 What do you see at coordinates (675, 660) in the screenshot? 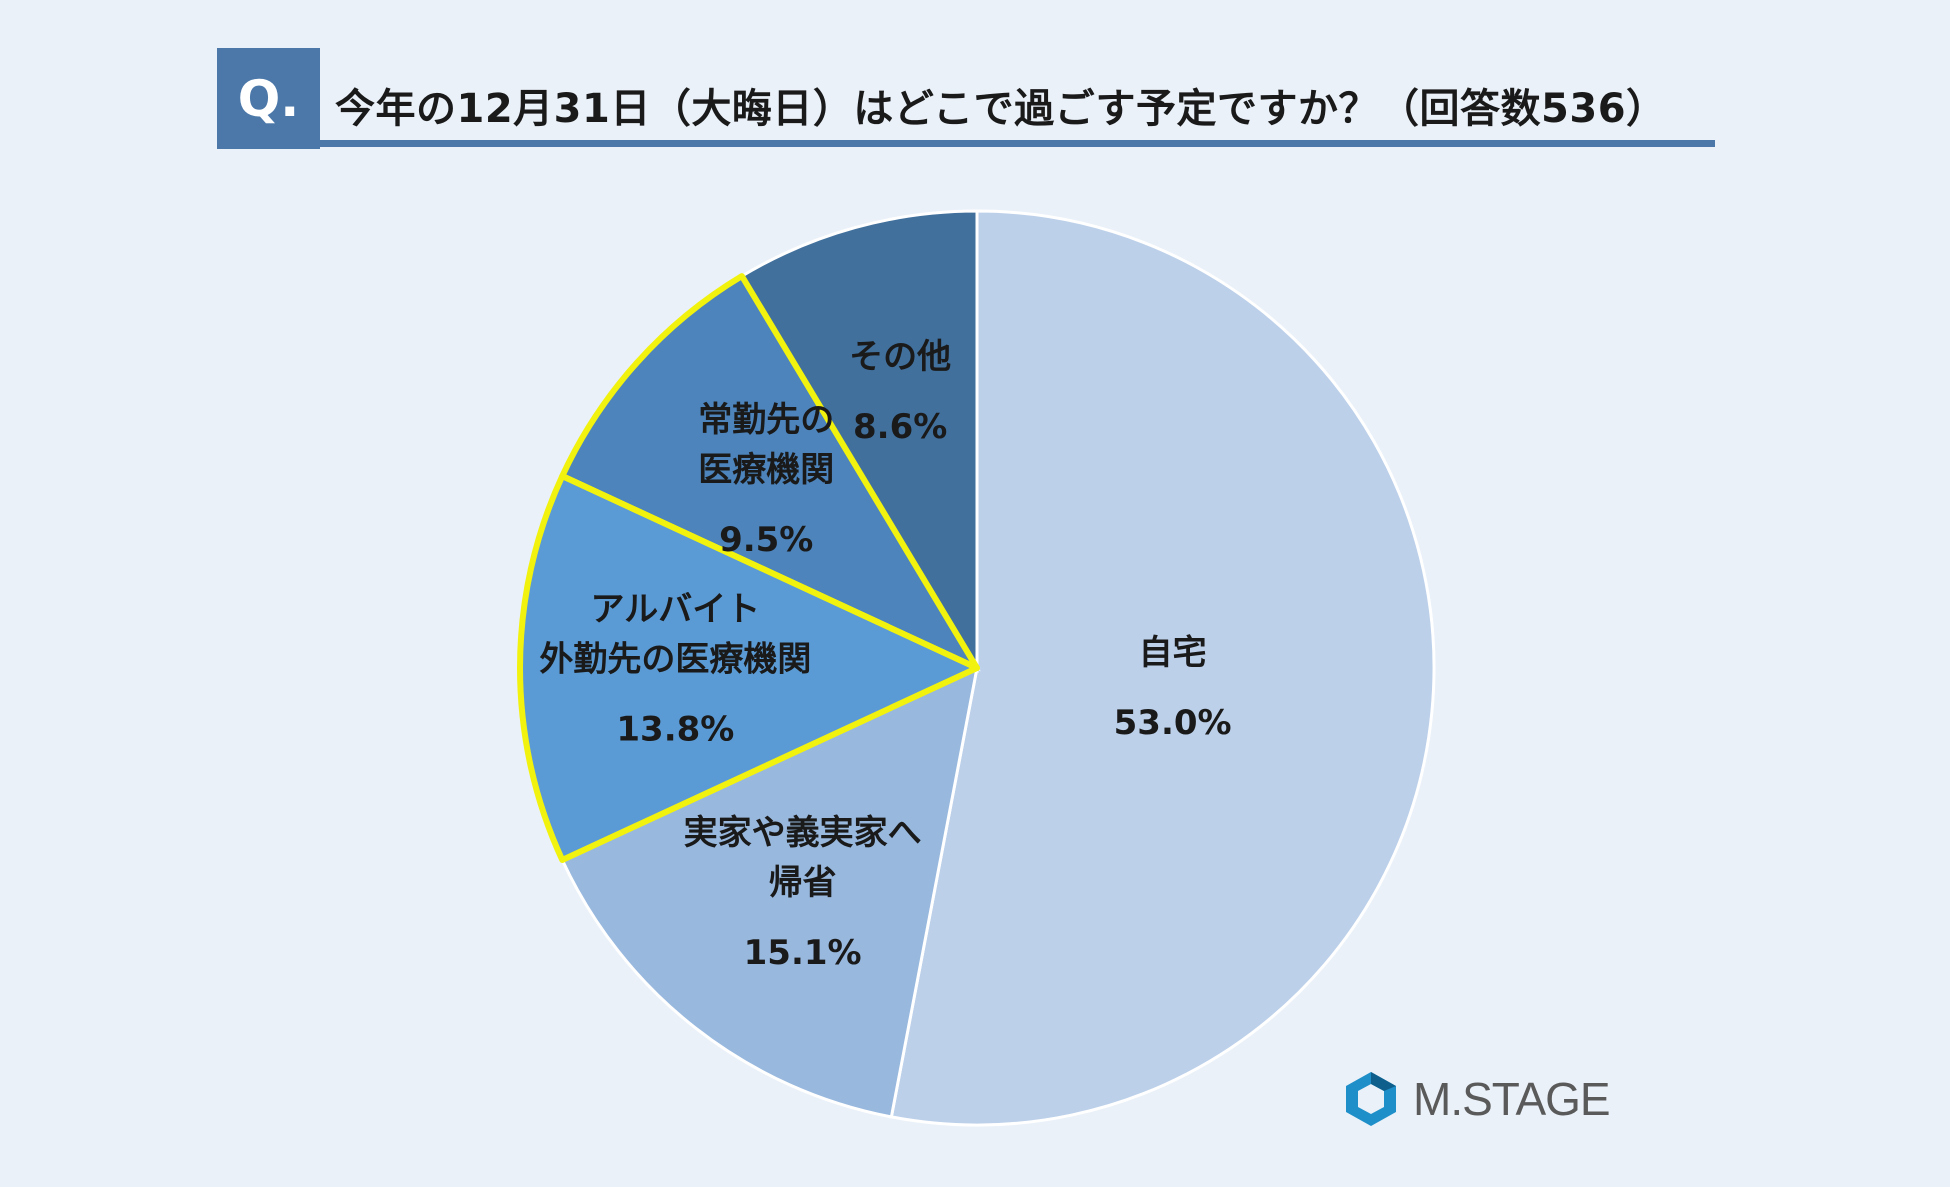
I see `slice-label-2-1: 外勤先の医療機関` at bounding box center [675, 660].